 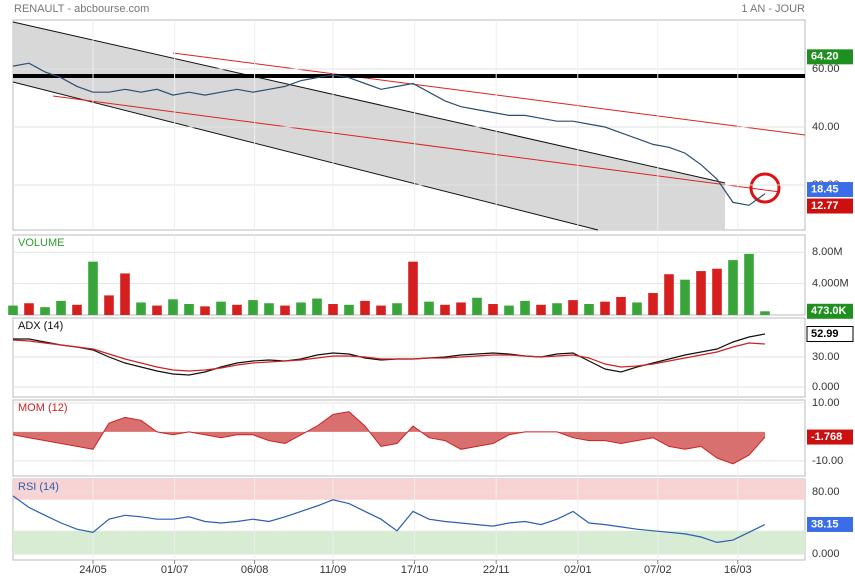 What do you see at coordinates (496, 570) in the screenshot?
I see `x-tick-label: 22/11` at bounding box center [496, 570].